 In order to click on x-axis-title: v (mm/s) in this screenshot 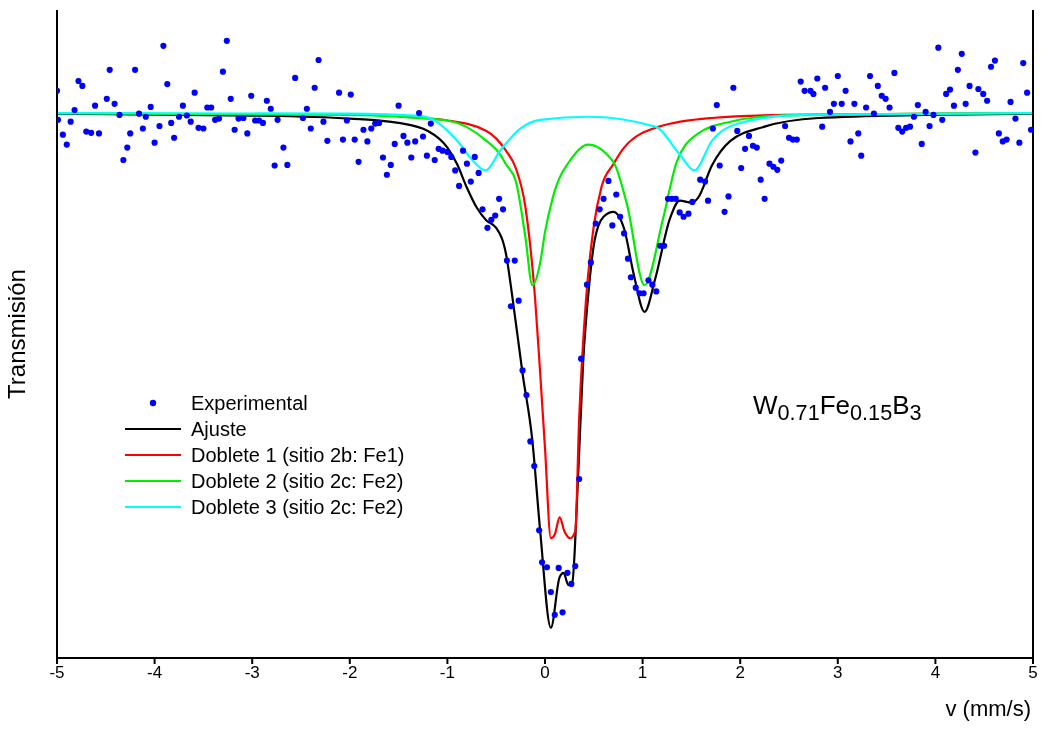, I will do `click(988, 708)`.